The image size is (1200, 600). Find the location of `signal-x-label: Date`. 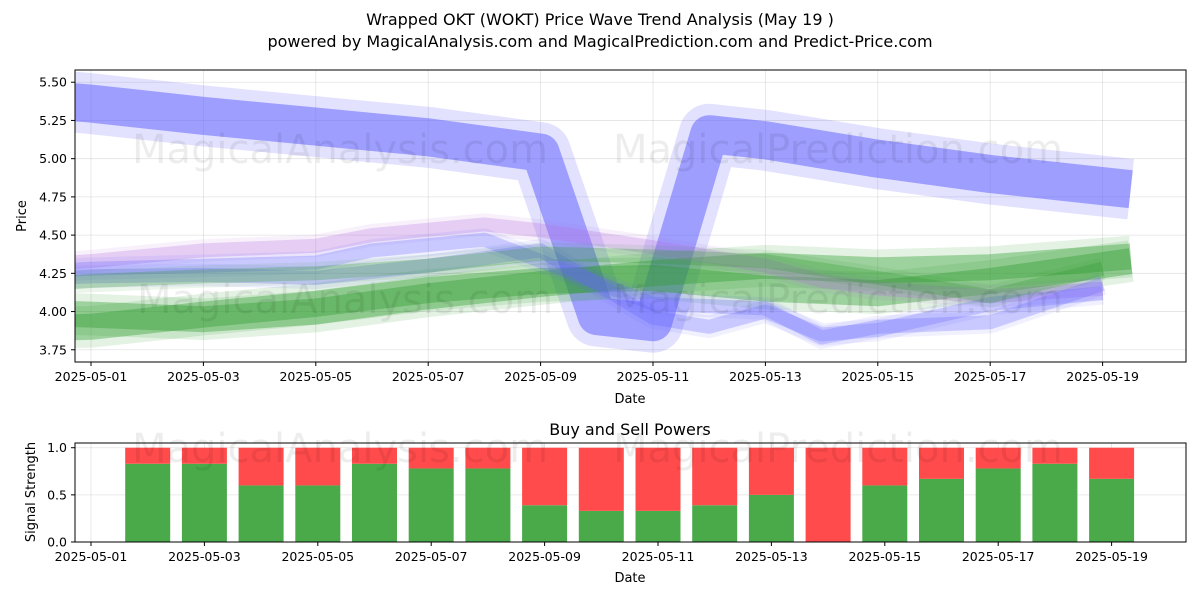

signal-x-label: Date is located at coordinates (629, 578).